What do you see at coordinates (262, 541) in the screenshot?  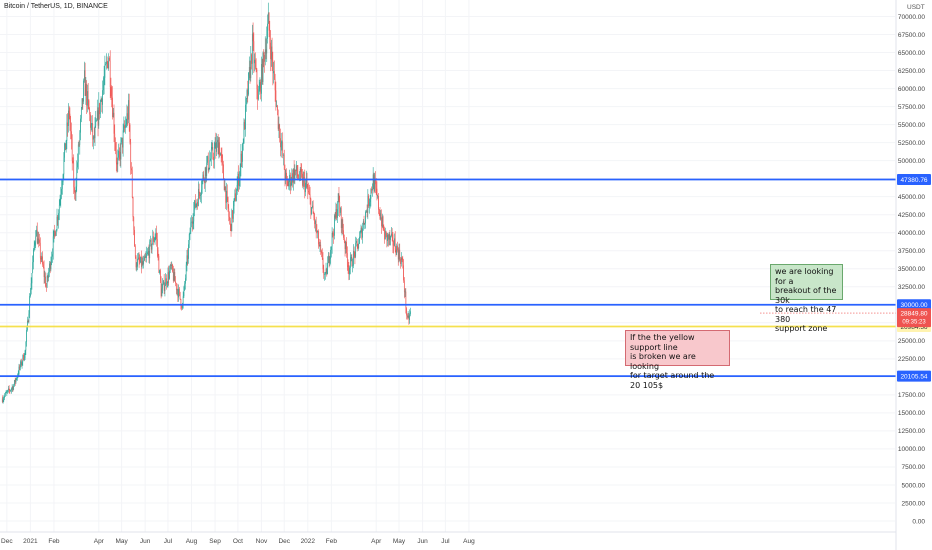 I see `x-tick-label: Nov` at bounding box center [262, 541].